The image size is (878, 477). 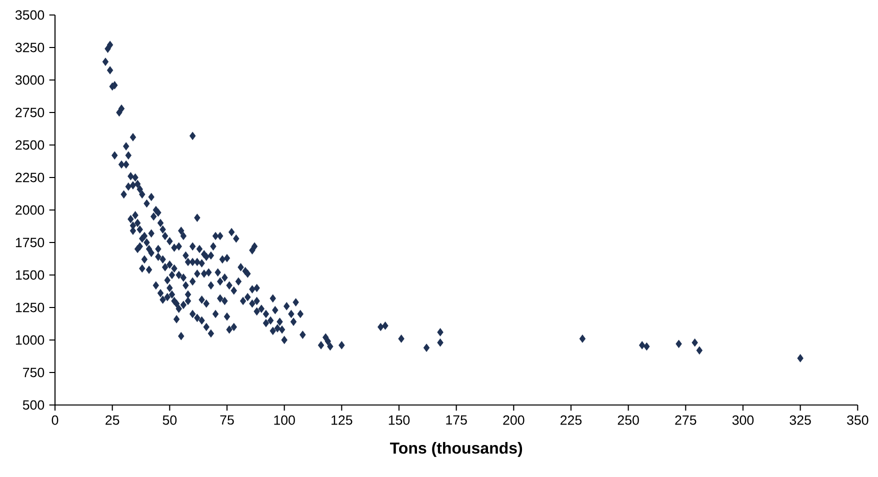 What do you see at coordinates (227, 420) in the screenshot?
I see `x-tick-label: 75` at bounding box center [227, 420].